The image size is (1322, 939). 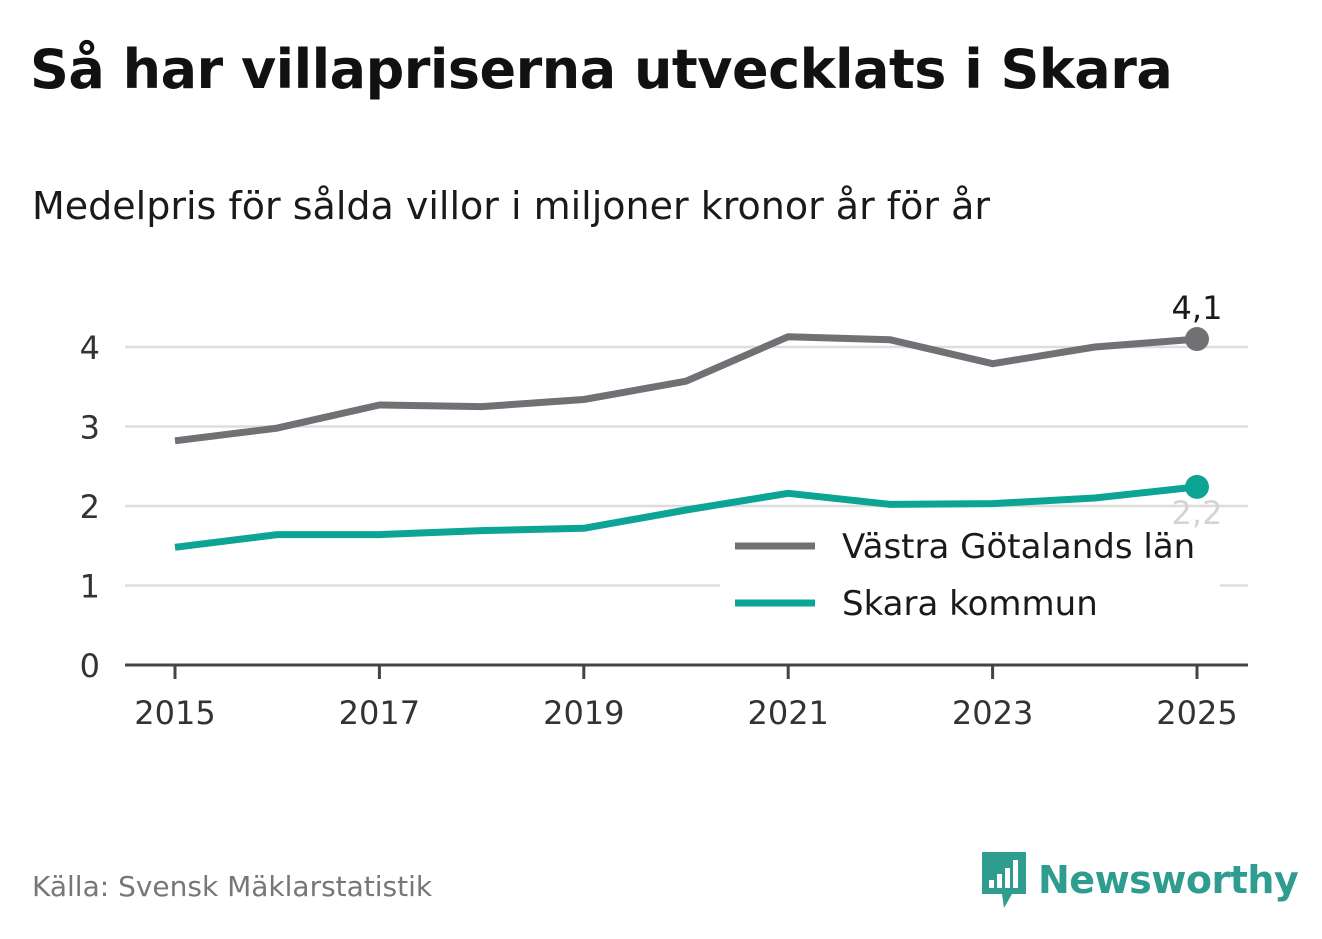 I want to click on newsworthy-logo-icon, so click(x=1004, y=880).